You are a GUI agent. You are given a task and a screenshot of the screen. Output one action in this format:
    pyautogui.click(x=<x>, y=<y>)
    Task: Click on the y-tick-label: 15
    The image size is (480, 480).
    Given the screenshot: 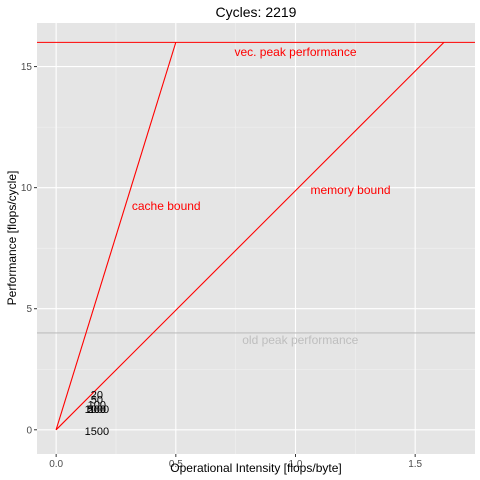 What is the action you would take?
    pyautogui.click(x=27, y=67)
    